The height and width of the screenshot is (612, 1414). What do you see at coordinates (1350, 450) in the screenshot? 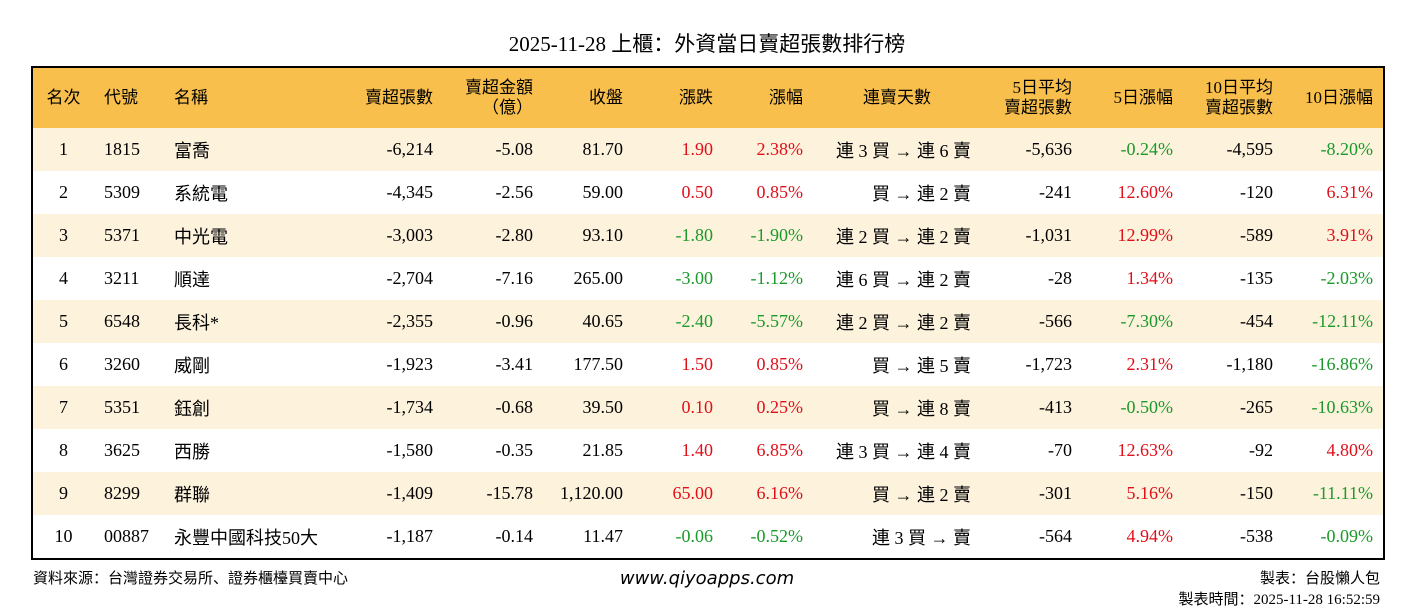
I see `cell: 4.80%` at bounding box center [1350, 450].